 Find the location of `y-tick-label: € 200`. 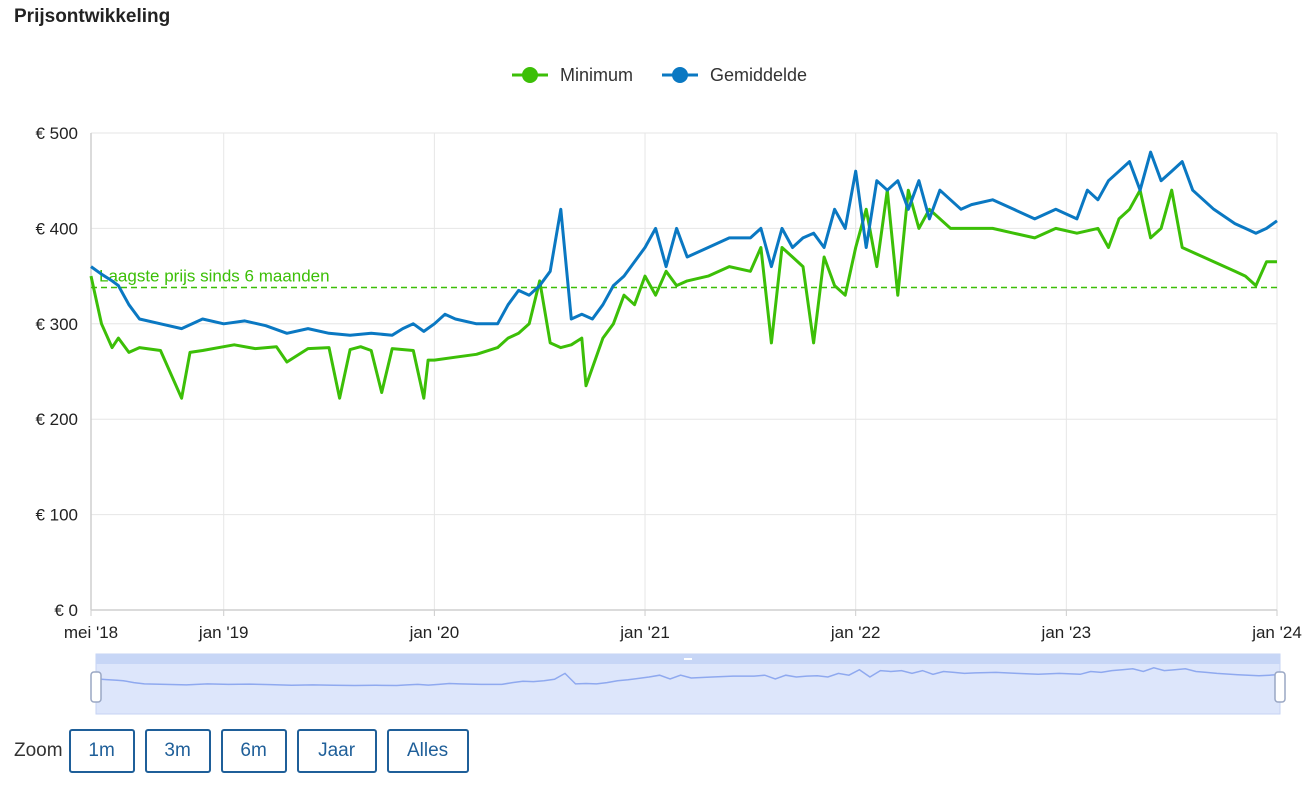

y-tick-label: € 200 is located at coordinates (56, 419).